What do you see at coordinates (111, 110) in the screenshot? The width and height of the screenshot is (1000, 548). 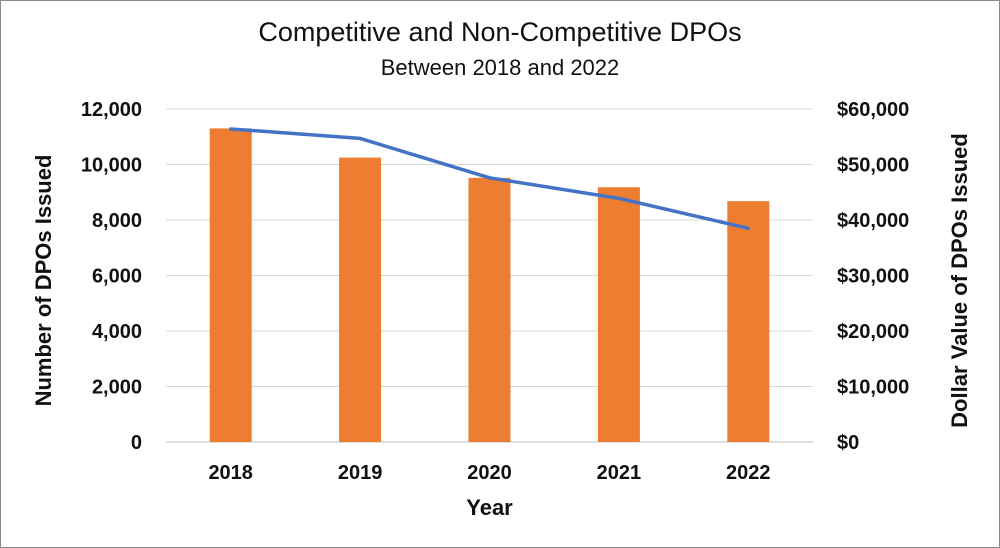 I see `y-tick-label: 12,000` at bounding box center [111, 110].